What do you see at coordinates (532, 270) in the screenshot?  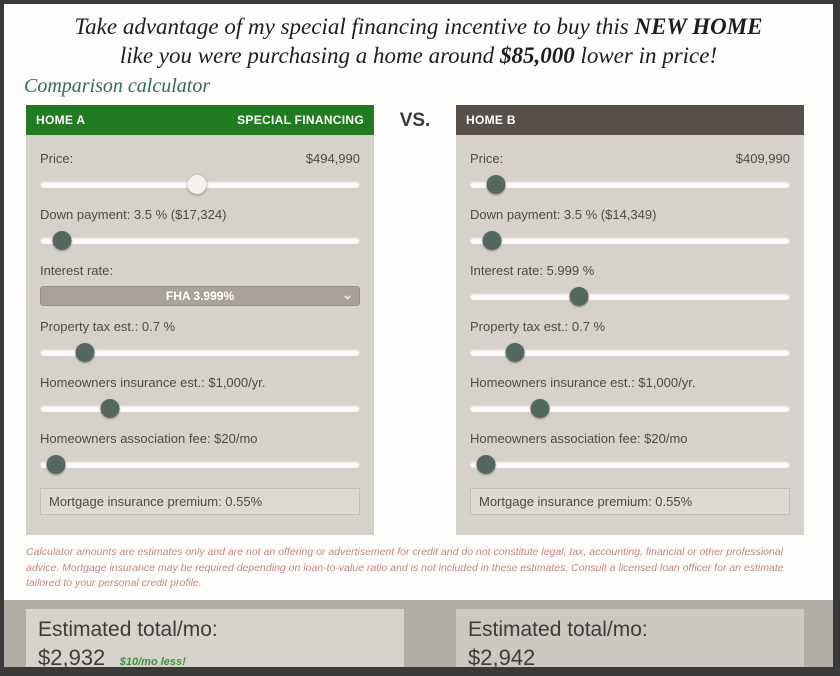 I see `interest-rate-label: Interest rate: 5.999 %` at bounding box center [532, 270].